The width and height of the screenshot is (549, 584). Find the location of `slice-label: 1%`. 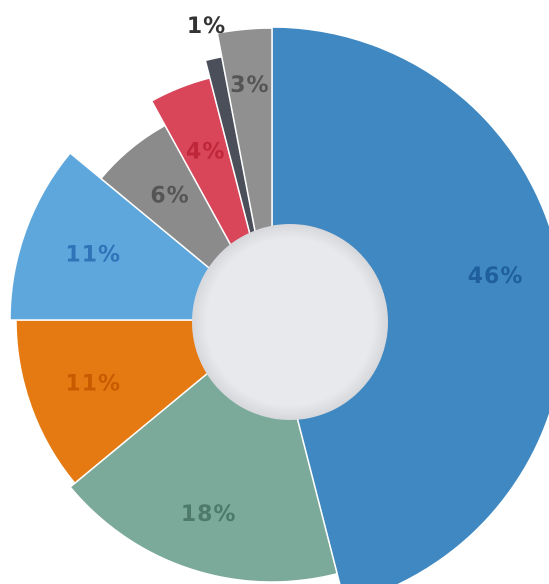

slice-label: 1% is located at coordinates (206, 26).